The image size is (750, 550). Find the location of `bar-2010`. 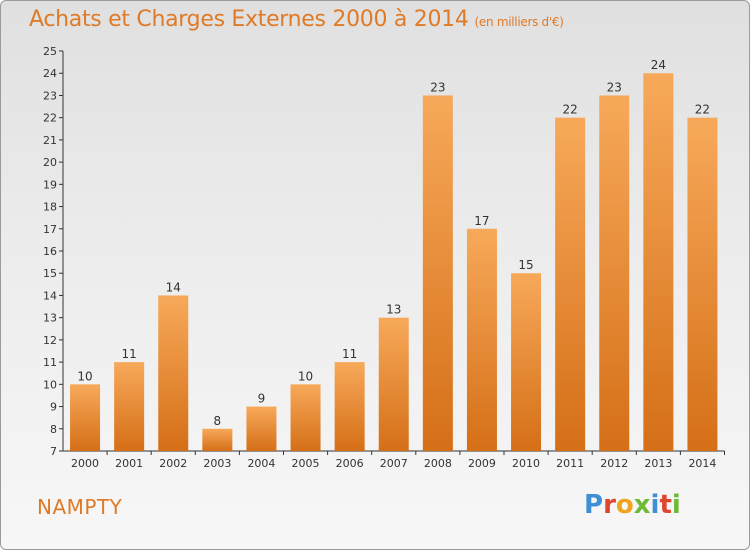

bar-2010 is located at coordinates (526, 362).